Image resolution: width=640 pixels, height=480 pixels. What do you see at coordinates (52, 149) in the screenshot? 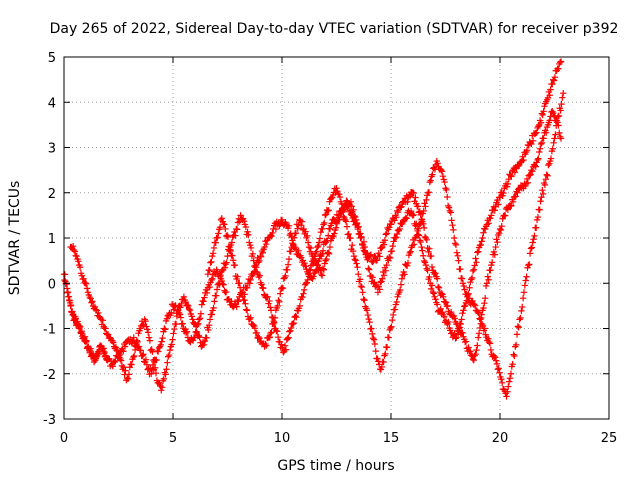
I see `y-tick-label: 3` at bounding box center [52, 149].